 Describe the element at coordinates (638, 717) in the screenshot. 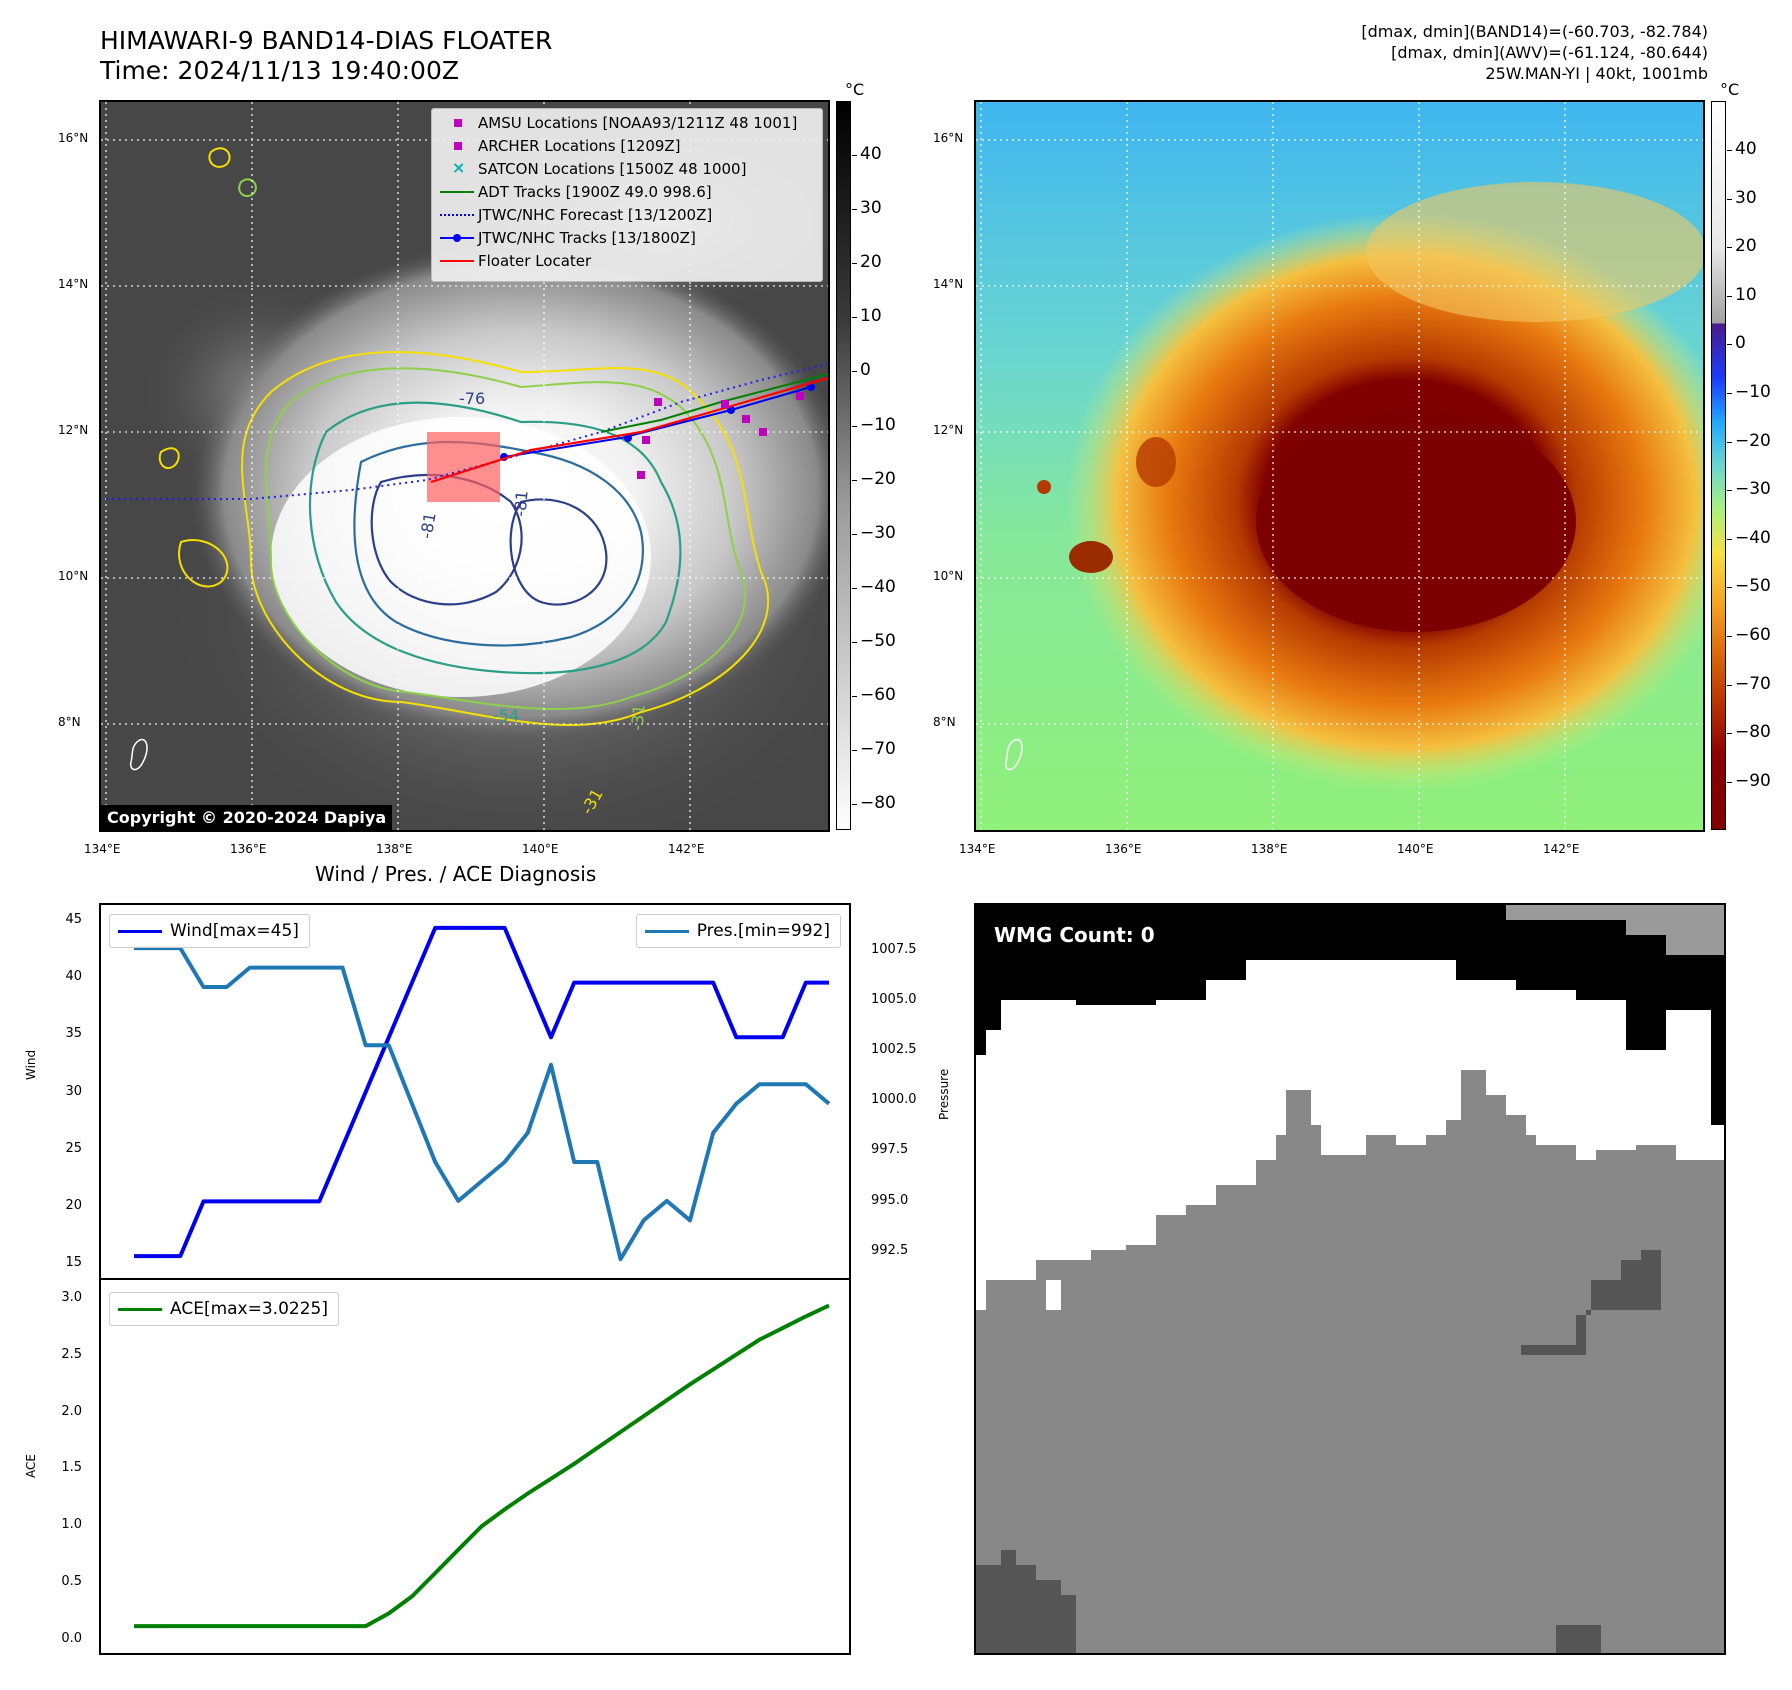

I see `contour-label: -31` at that location.